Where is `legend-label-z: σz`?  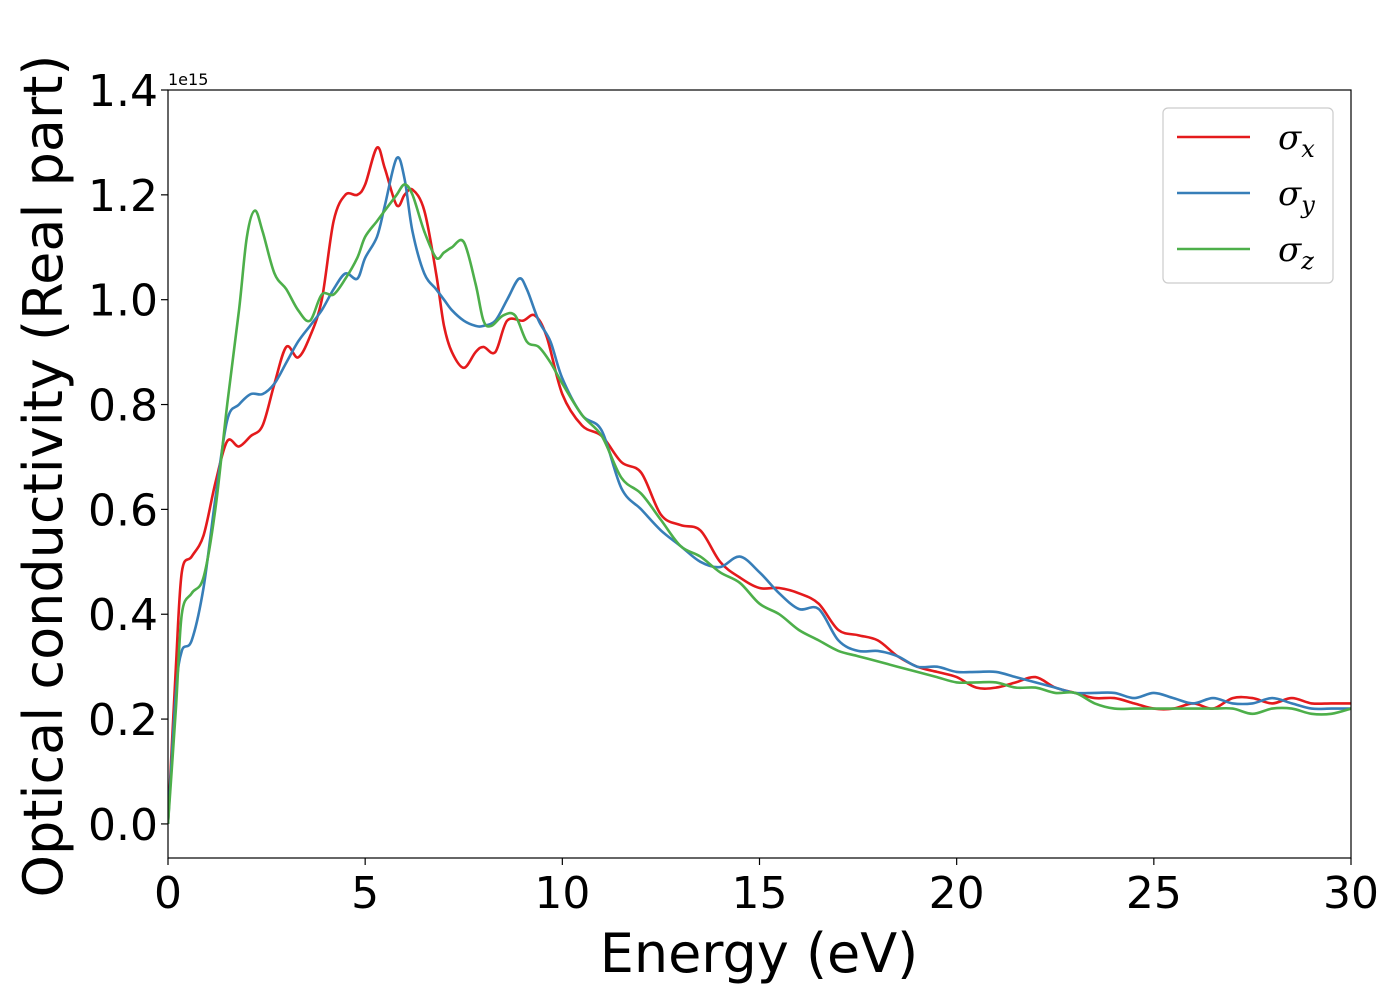
legend-label-z: σz is located at coordinates (1296, 252).